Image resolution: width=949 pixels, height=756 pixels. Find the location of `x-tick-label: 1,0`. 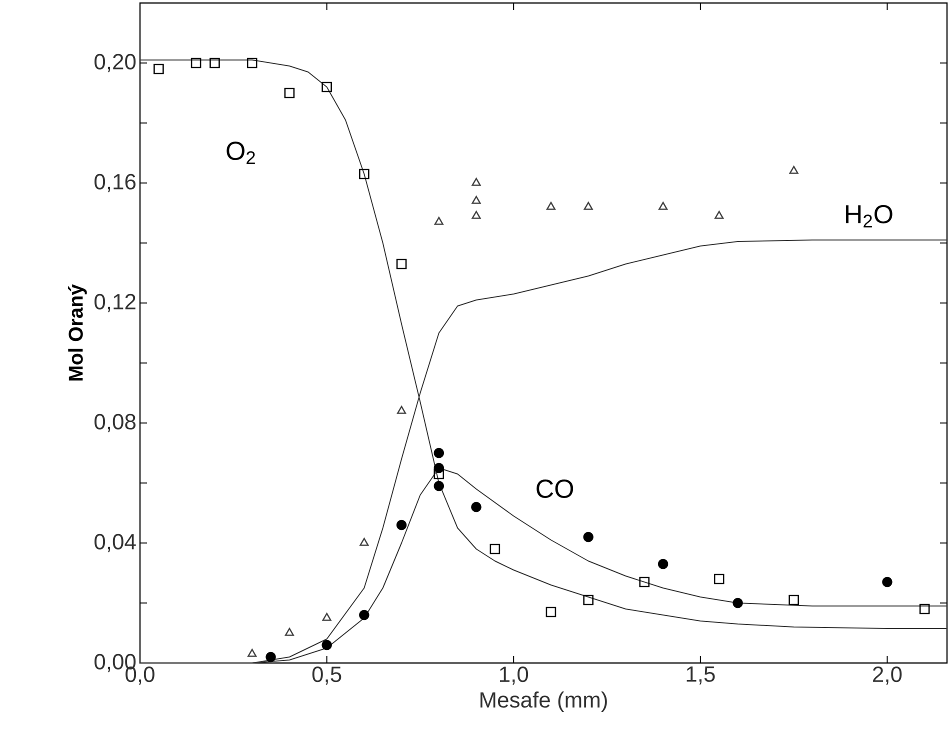

x-tick-label: 1,0 is located at coordinates (514, 675).